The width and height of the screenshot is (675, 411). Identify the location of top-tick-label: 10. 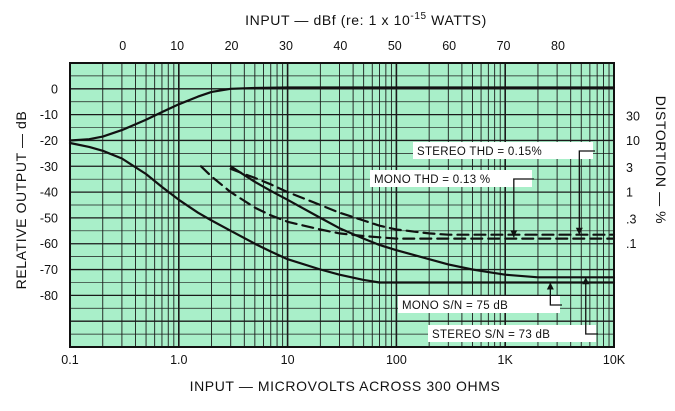
(177, 46).